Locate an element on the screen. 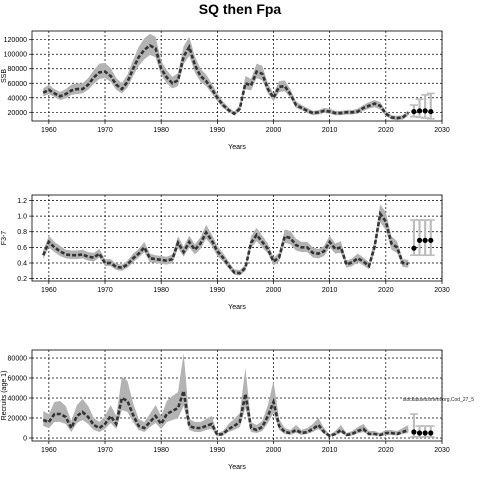 This screenshot has height=480, width=480. fbar-ytick-label: 0.6 is located at coordinates (22, 248).